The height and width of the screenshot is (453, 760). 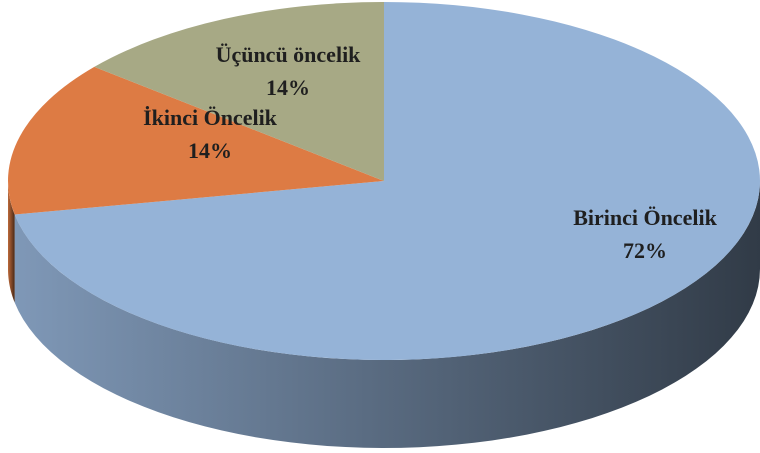 I want to click on slice-label: Birinci Öncelik, so click(x=645, y=217).